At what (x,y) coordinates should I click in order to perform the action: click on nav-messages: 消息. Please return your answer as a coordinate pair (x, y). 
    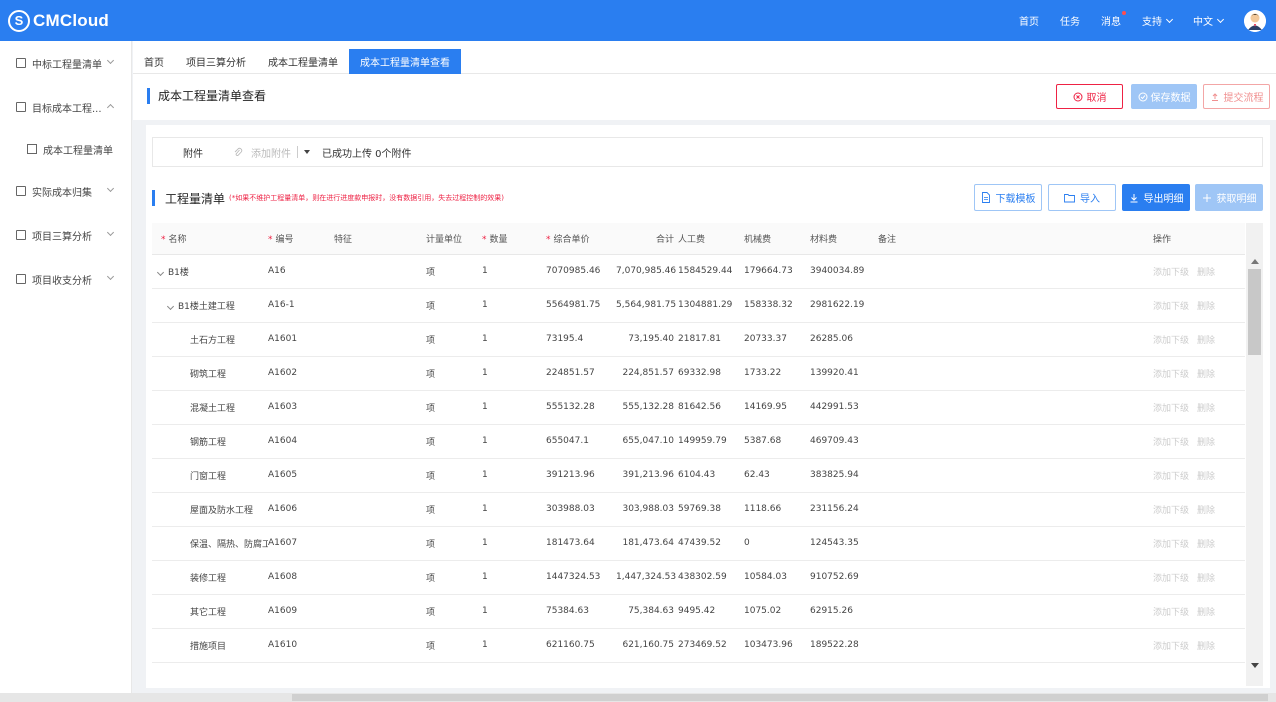
    Looking at the image, I should click on (1113, 19).